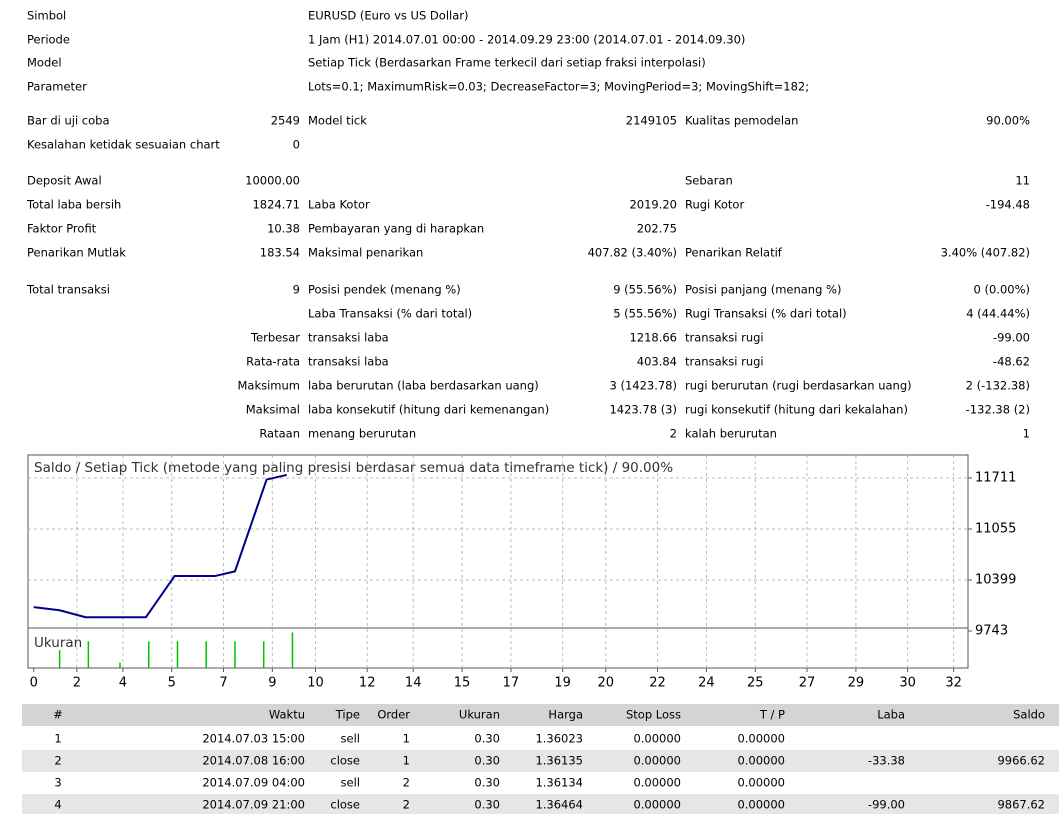 Image resolution: width=1059 pixels, height=814 pixels. Describe the element at coordinates (511, 683) in the screenshot. I see `x-tick-label: 17` at that location.